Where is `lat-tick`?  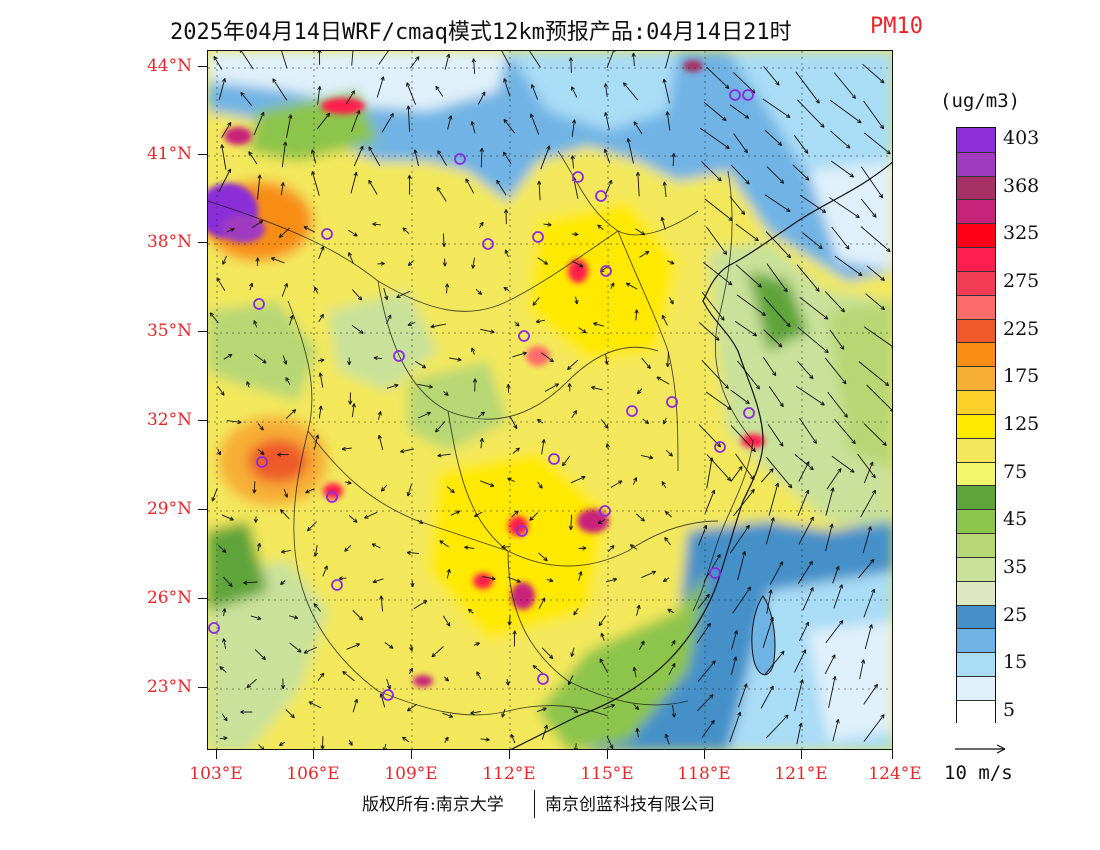
lat-tick is located at coordinates (202, 66).